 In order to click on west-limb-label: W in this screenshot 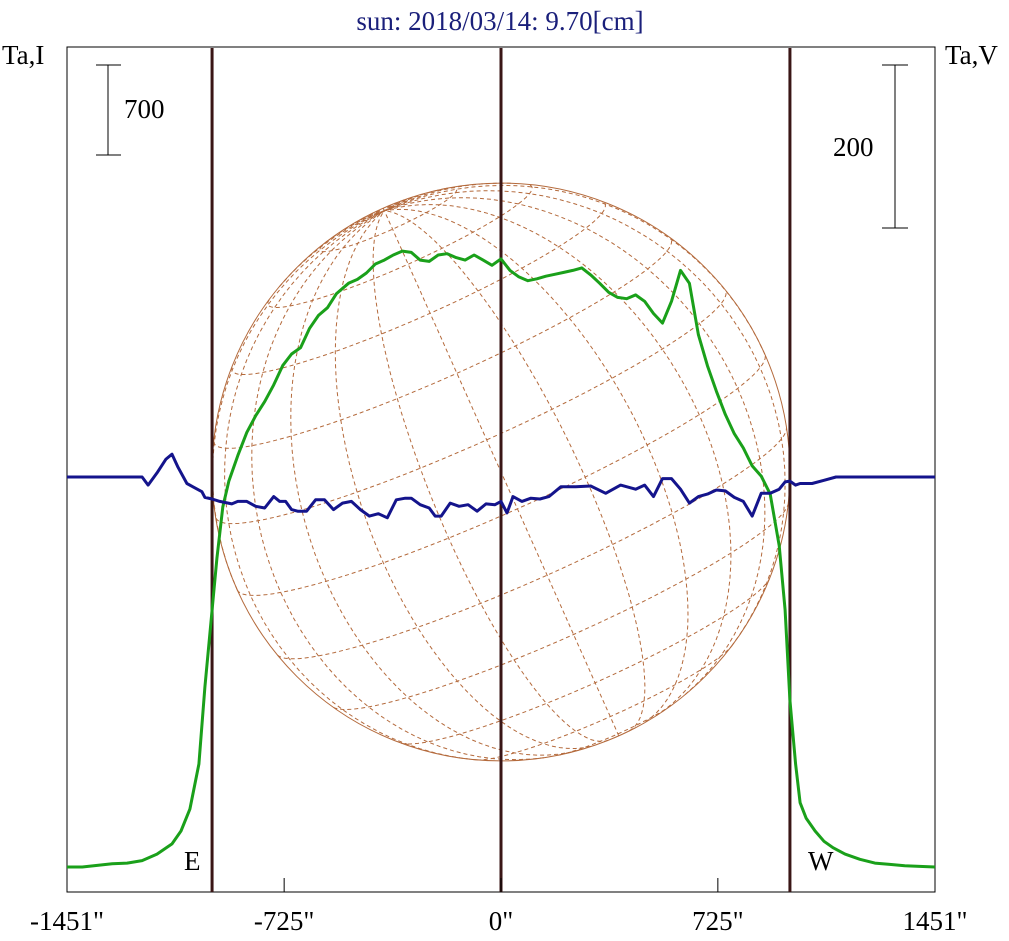, I will do `click(821, 861)`.